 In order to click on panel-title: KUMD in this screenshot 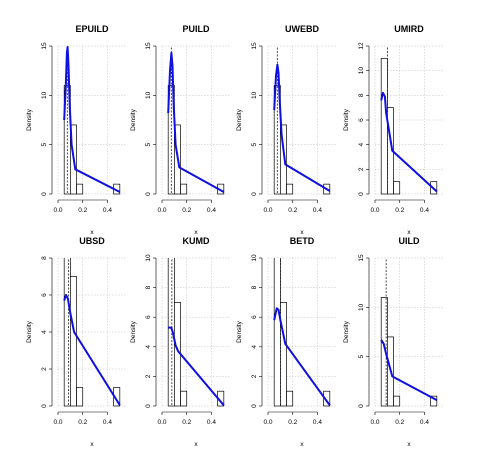, I will do `click(196, 241)`.